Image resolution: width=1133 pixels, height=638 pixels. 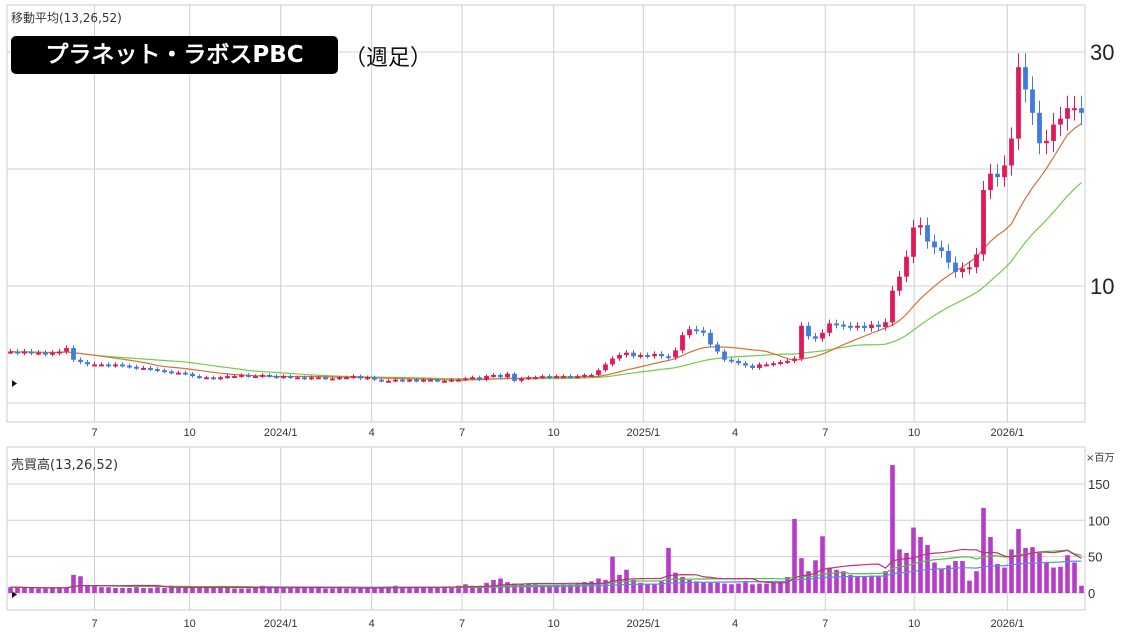 I want to click on price-x-tick-label: 10, so click(x=914, y=433).